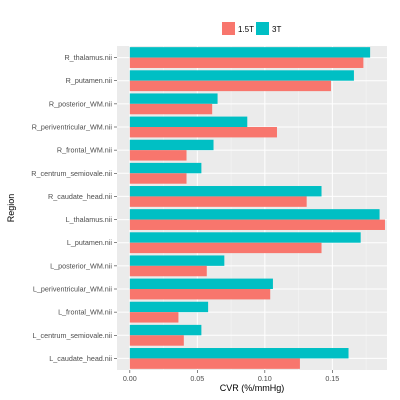 This screenshot has height=400, width=400. What do you see at coordinates (197, 378) in the screenshot?
I see `x-tick-label: 0.05` at bounding box center [197, 378].